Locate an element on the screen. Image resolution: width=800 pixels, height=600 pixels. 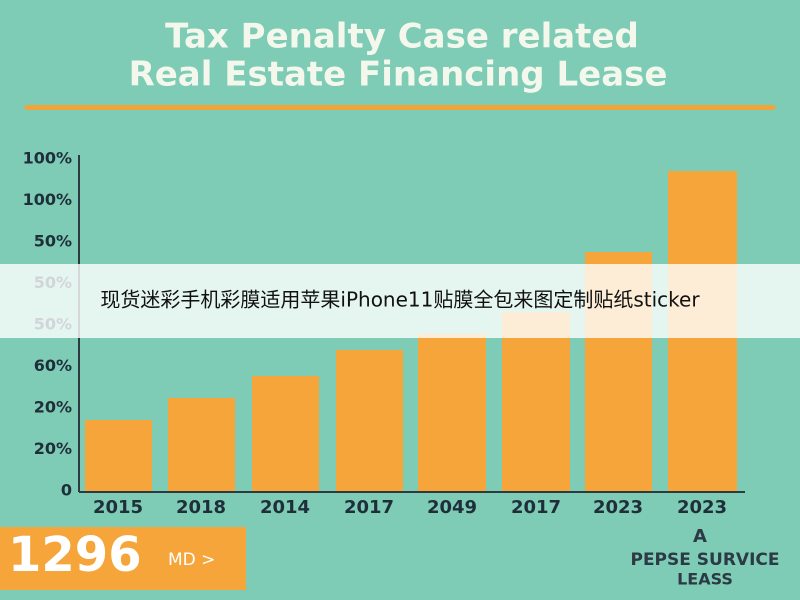
y-axis-label: 50% is located at coordinates (53, 241).